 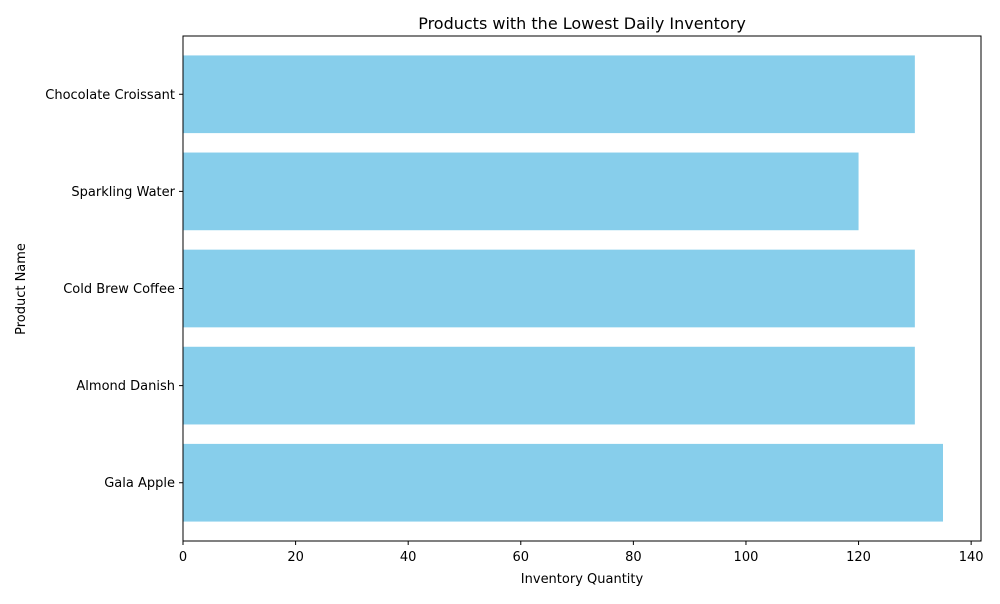 I want to click on x-tick-label: 40, so click(x=408, y=557).